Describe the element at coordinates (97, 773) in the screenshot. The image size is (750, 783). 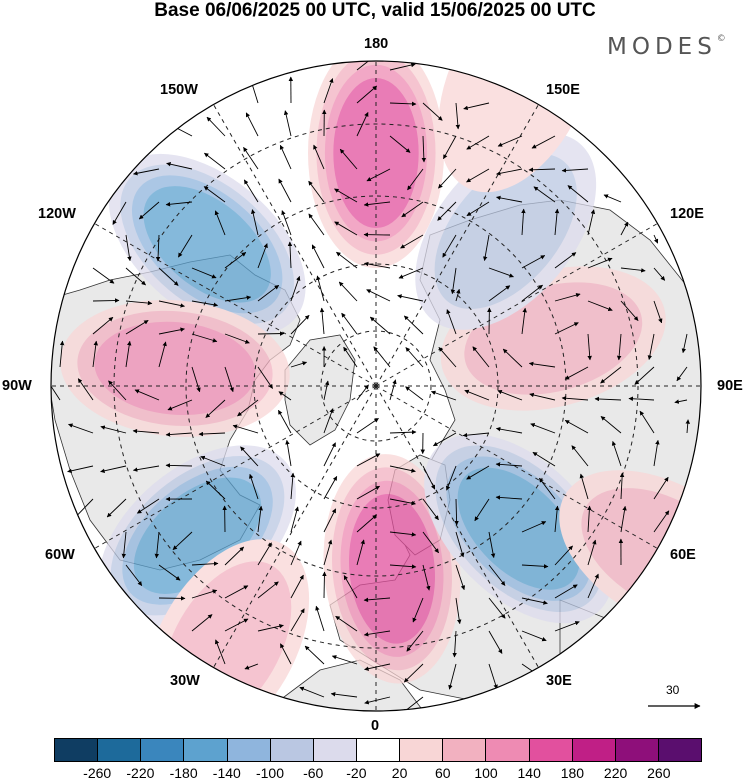
I see `colorbar-tick-label: -260` at that location.